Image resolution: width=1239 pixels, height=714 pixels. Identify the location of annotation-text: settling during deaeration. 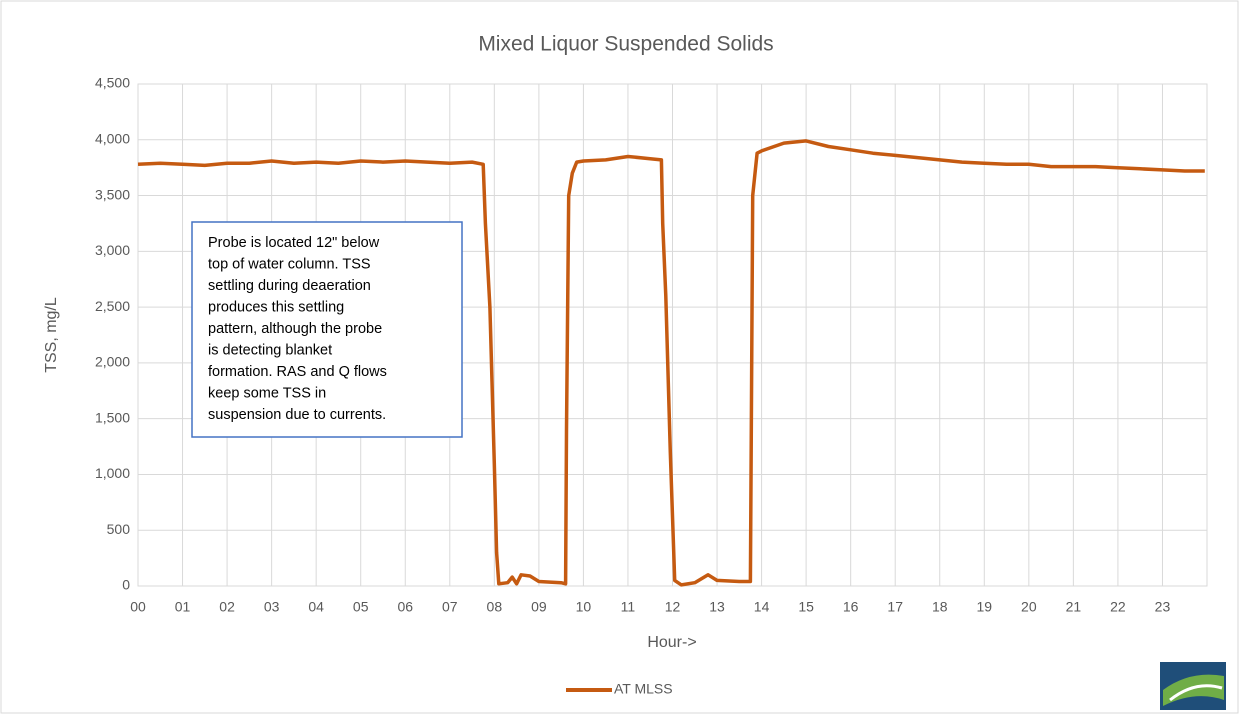
(289, 286).